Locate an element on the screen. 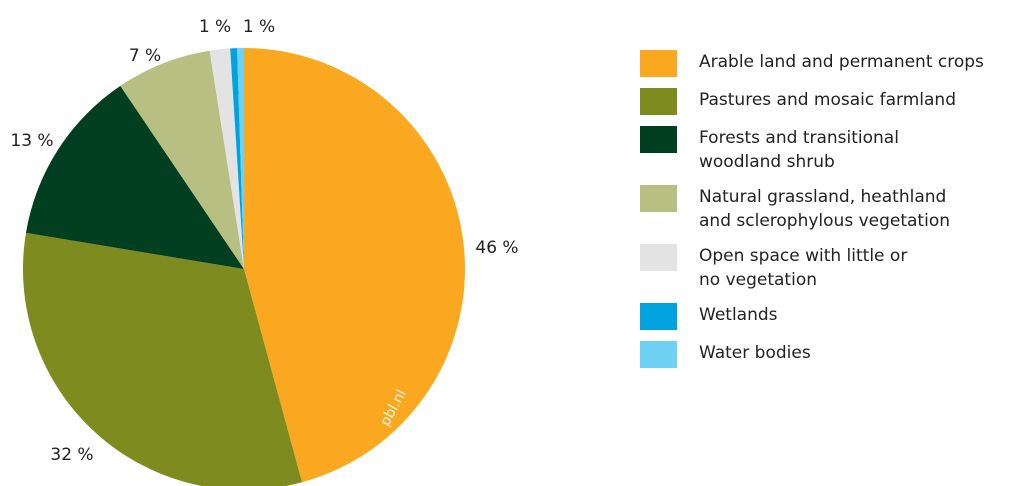 The height and width of the screenshot is (486, 1016). legend-label: Pastures and mosaic farmland is located at coordinates (827, 100).